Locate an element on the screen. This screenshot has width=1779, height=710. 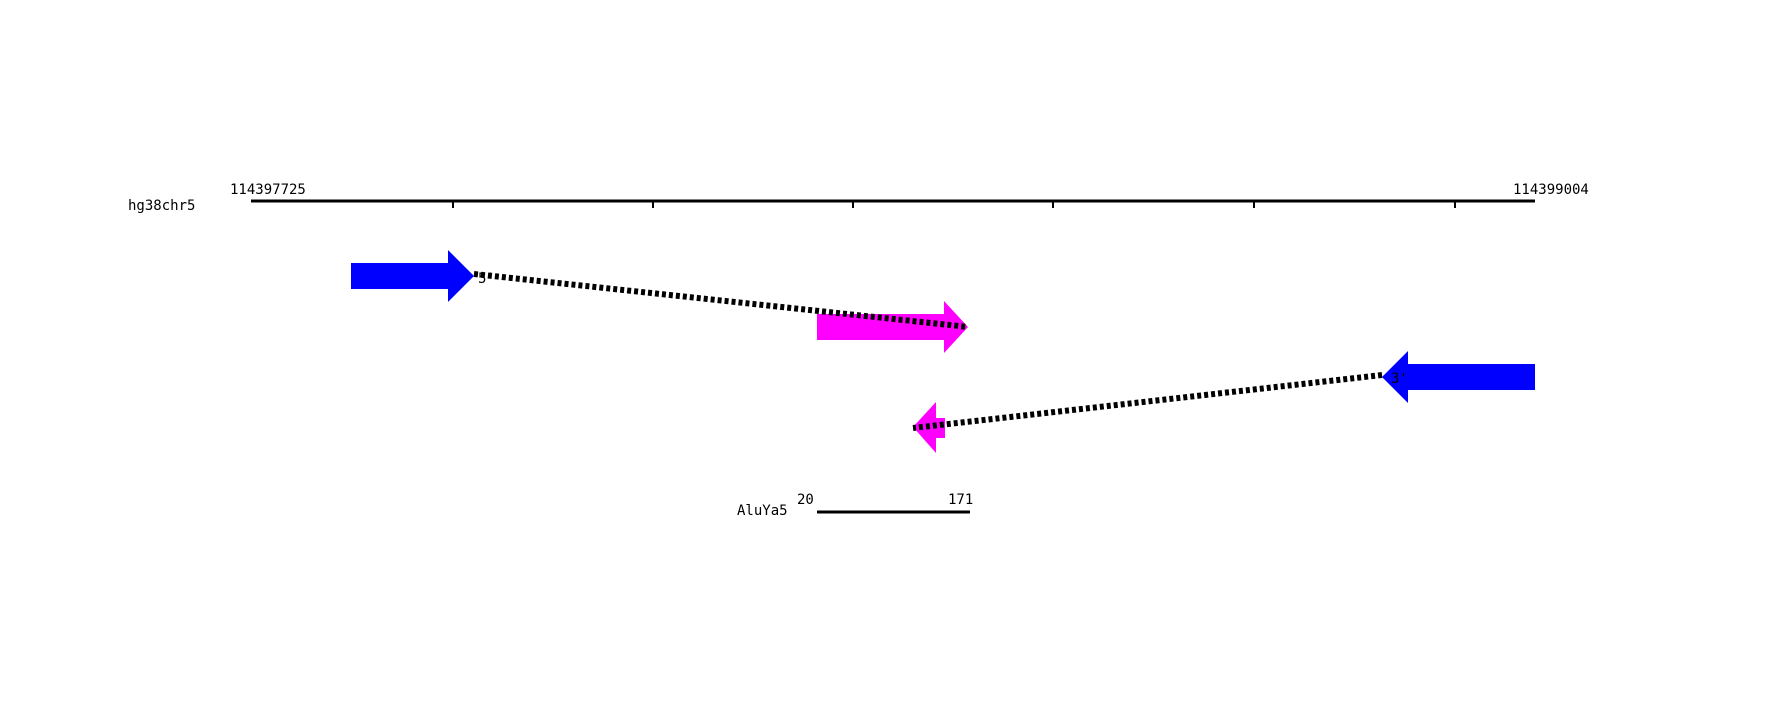
repeat-end-label: 171 is located at coordinates (960, 500).